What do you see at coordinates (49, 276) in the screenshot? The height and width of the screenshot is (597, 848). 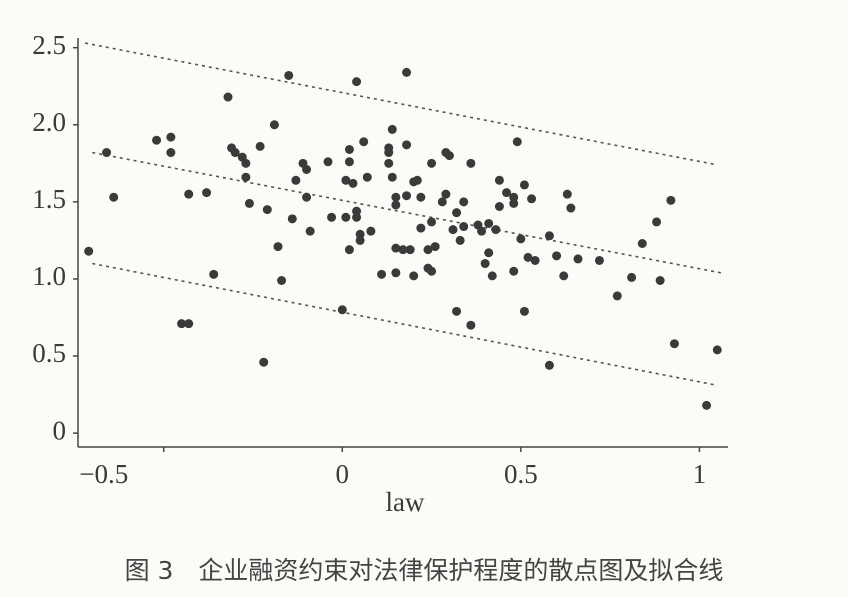 I see `y-tick-label: 1.0` at bounding box center [49, 276].